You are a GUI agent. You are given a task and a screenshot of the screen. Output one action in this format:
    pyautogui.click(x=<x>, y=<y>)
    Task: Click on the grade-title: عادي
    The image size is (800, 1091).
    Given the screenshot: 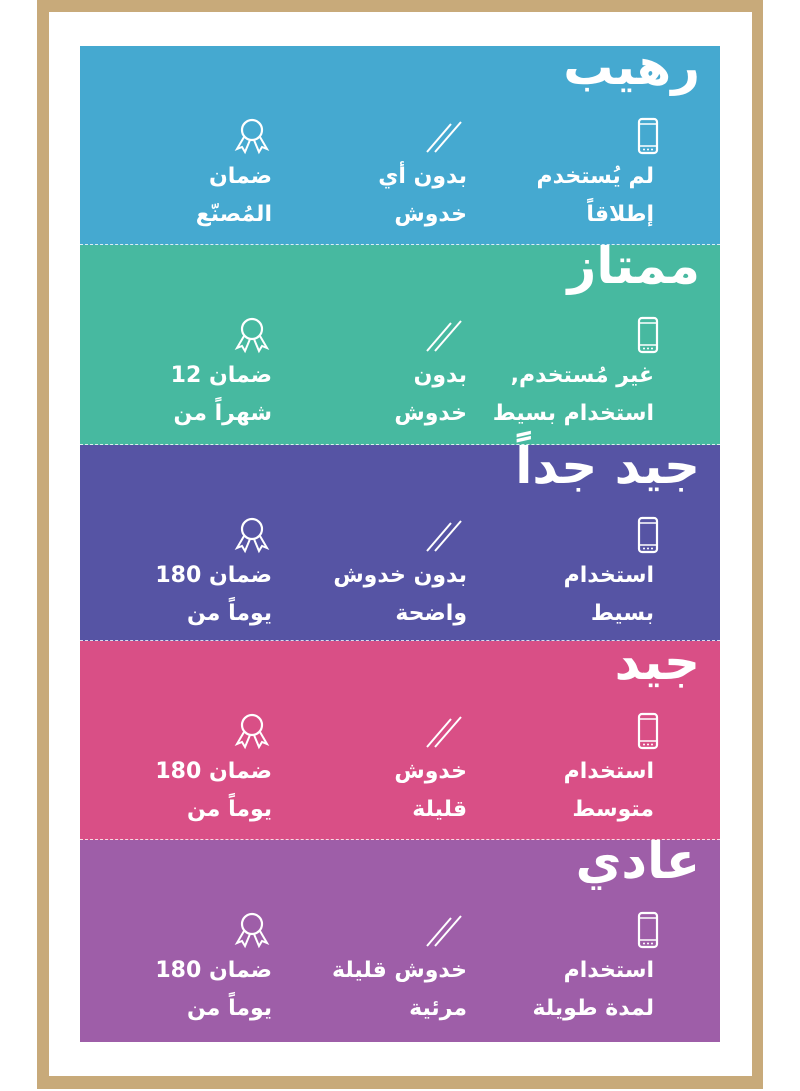 What is the action you would take?
    pyautogui.click(x=638, y=861)
    